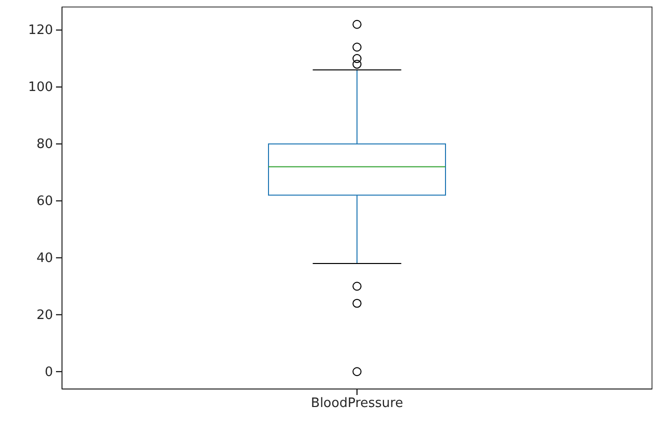  I want to click on y-tick-label: 40, so click(44, 258).